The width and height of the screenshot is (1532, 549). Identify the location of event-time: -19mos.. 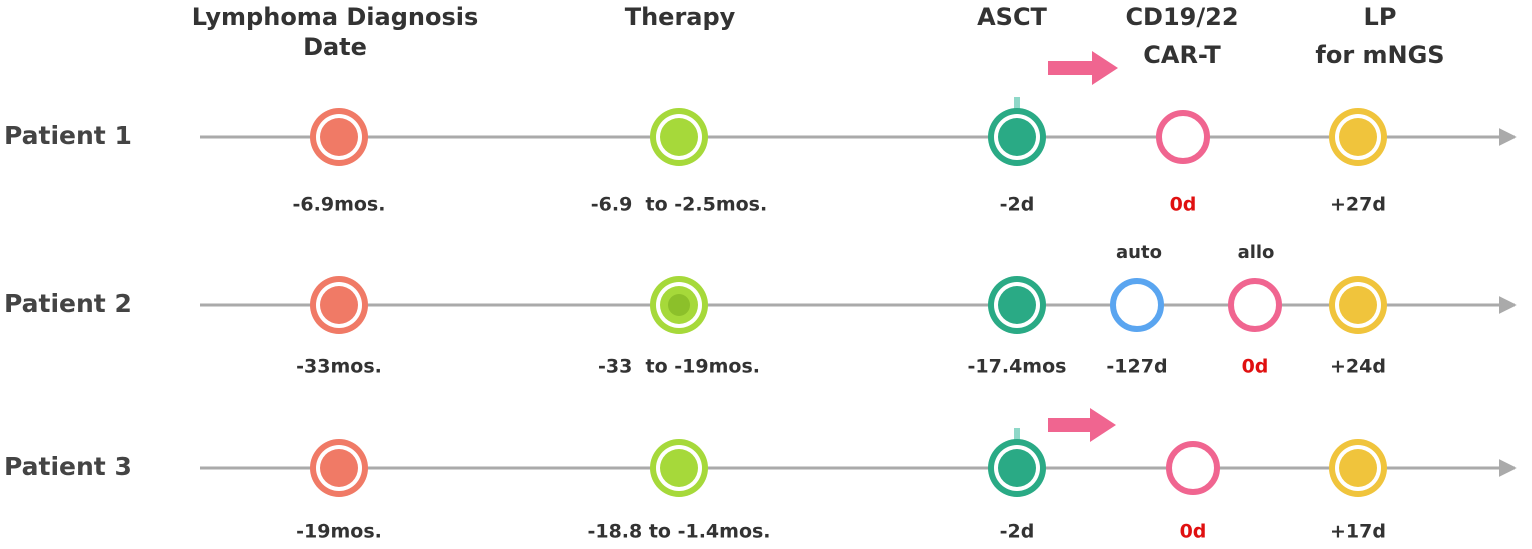
(339, 532).